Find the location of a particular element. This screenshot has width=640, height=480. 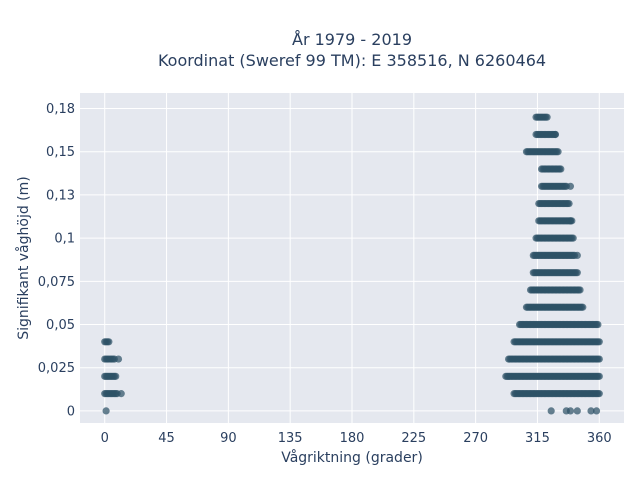

x-tick-label: 135 is located at coordinates (290, 438).